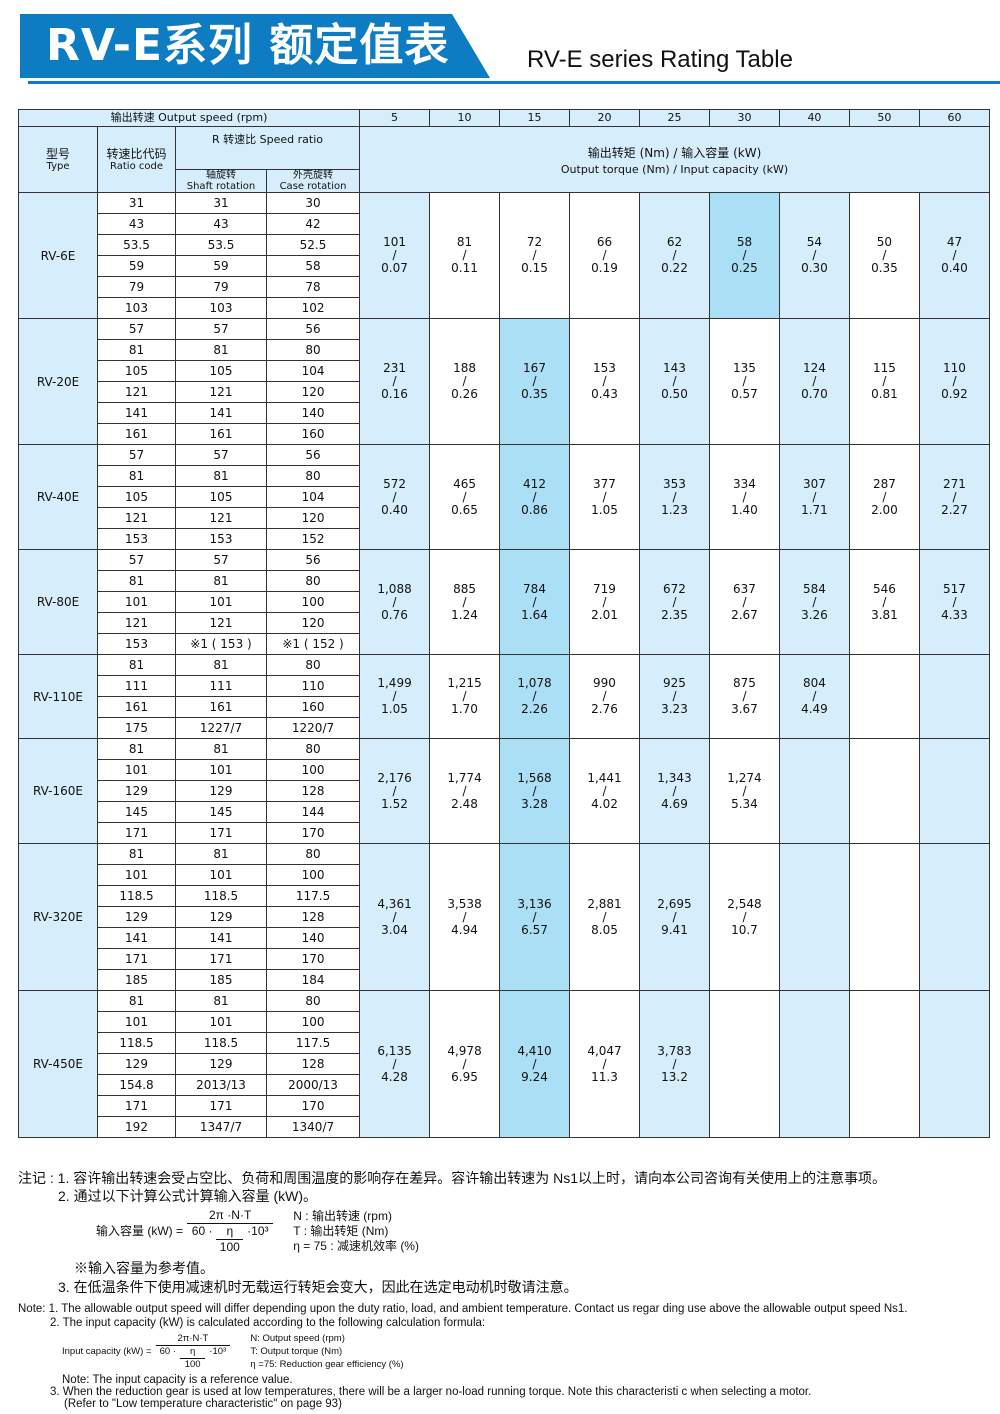 The image size is (1000, 1414). What do you see at coordinates (313, 560) in the screenshot?
I see `case-ratio: 56` at bounding box center [313, 560].